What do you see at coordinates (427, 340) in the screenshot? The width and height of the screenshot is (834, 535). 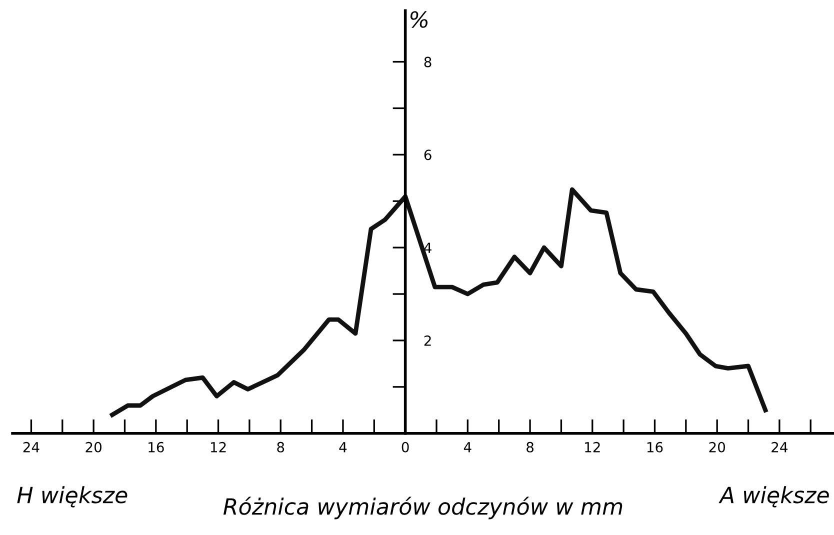 I see `y-tick-label: 2` at bounding box center [427, 340].